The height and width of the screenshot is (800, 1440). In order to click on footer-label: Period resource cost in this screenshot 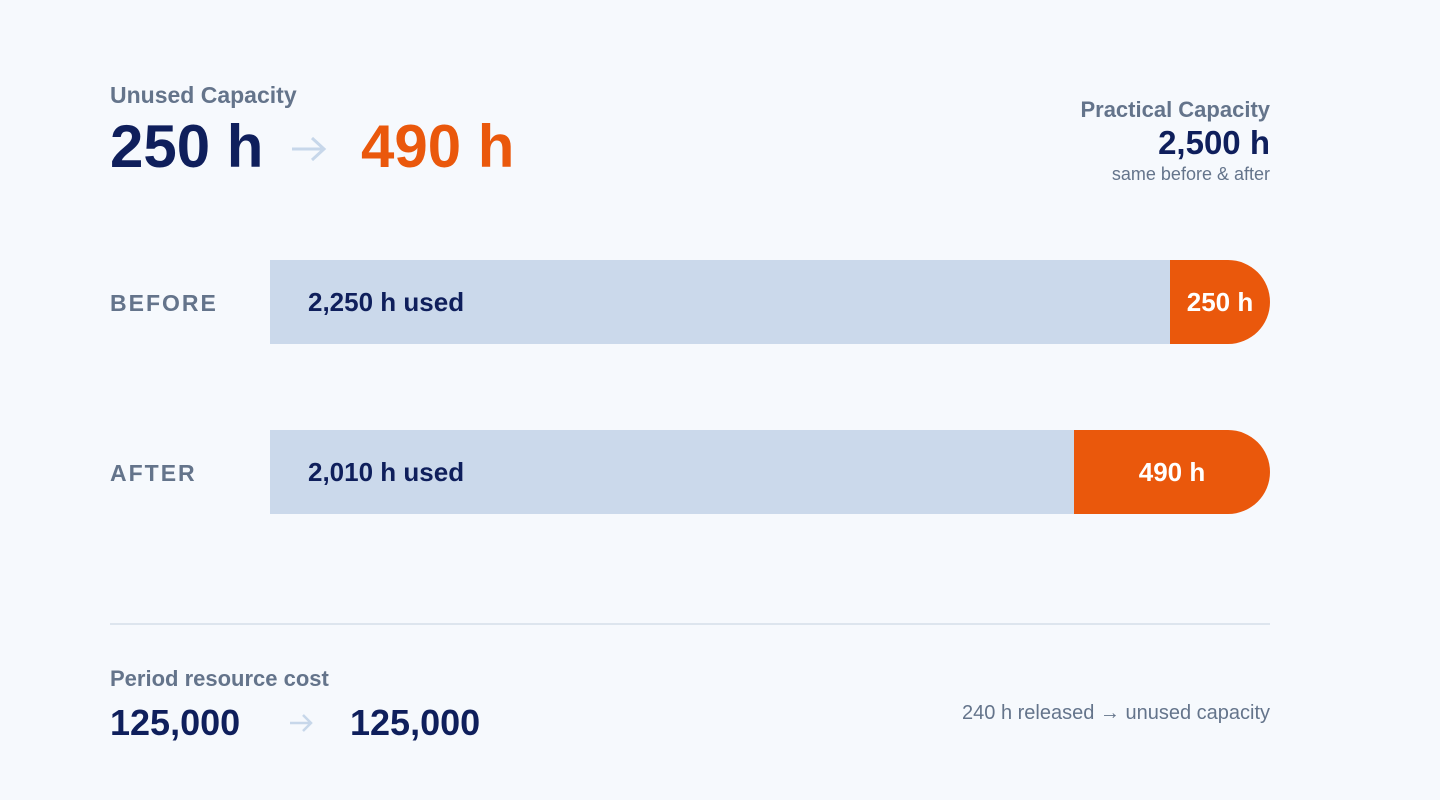, I will do `click(219, 678)`.